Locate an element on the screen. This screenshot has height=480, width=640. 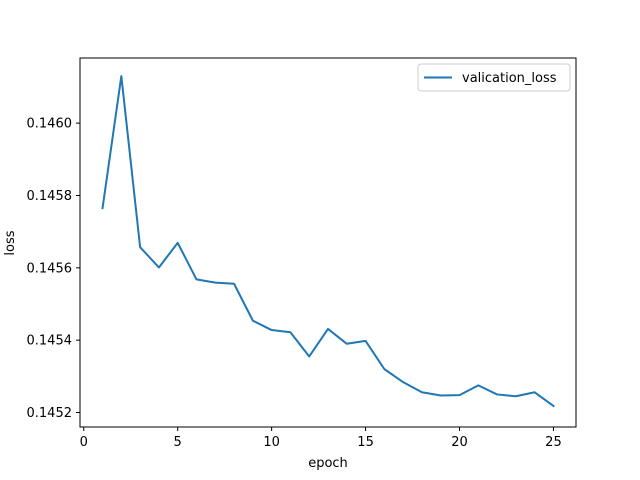
y-axis-ticks: 0.1452 0.1454 0.1456 0.1458 0.1460 is located at coordinates (53, 269).